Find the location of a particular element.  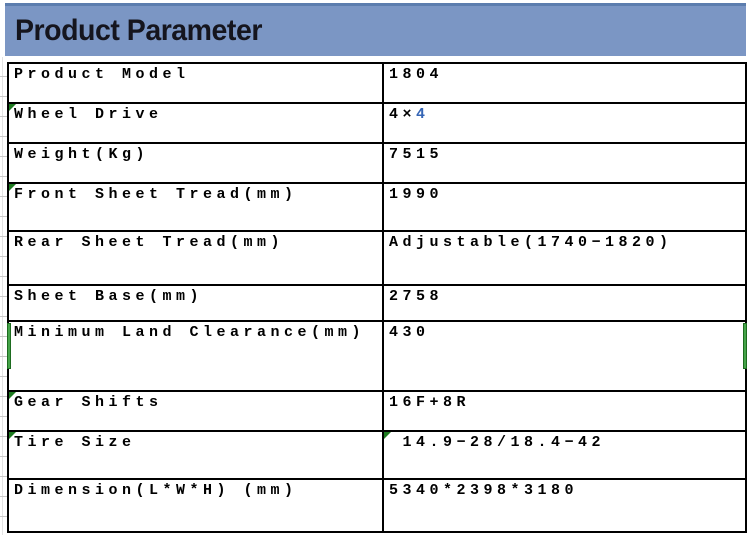

table-row: Gear Shifts 16F+8R is located at coordinates (377, 412).